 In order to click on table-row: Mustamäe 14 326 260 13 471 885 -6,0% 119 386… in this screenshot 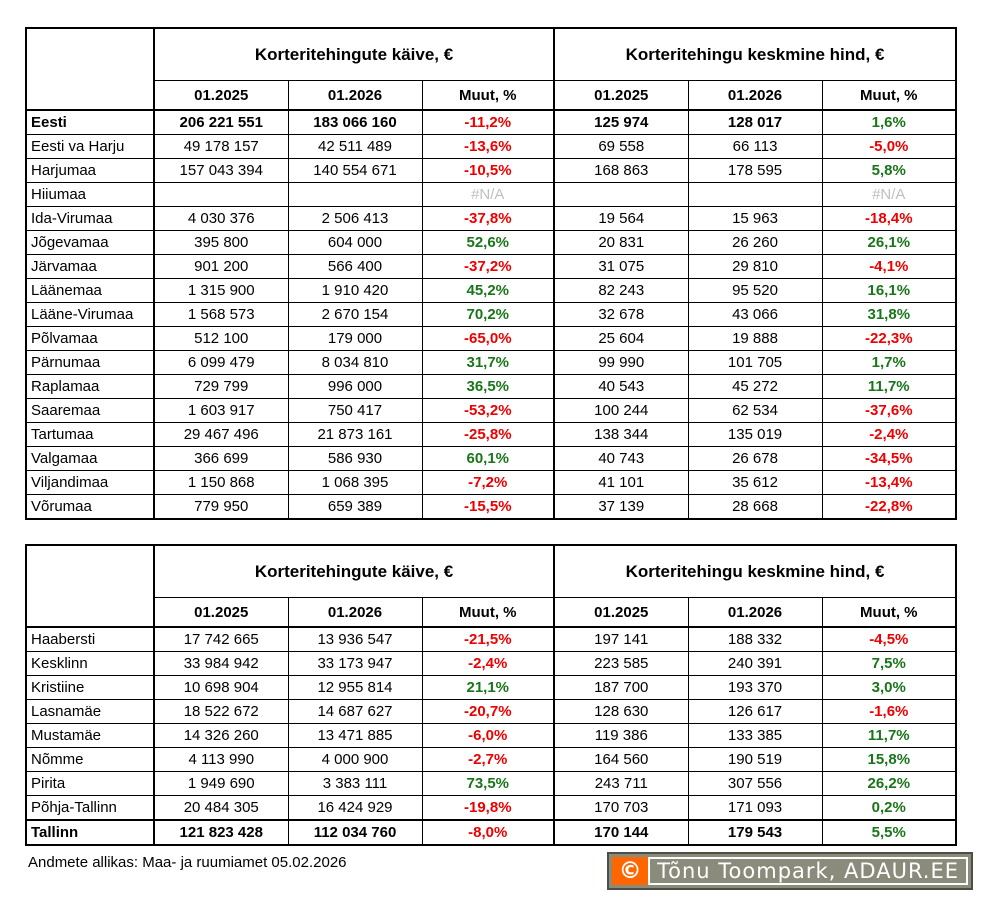, I will do `click(491, 735)`.